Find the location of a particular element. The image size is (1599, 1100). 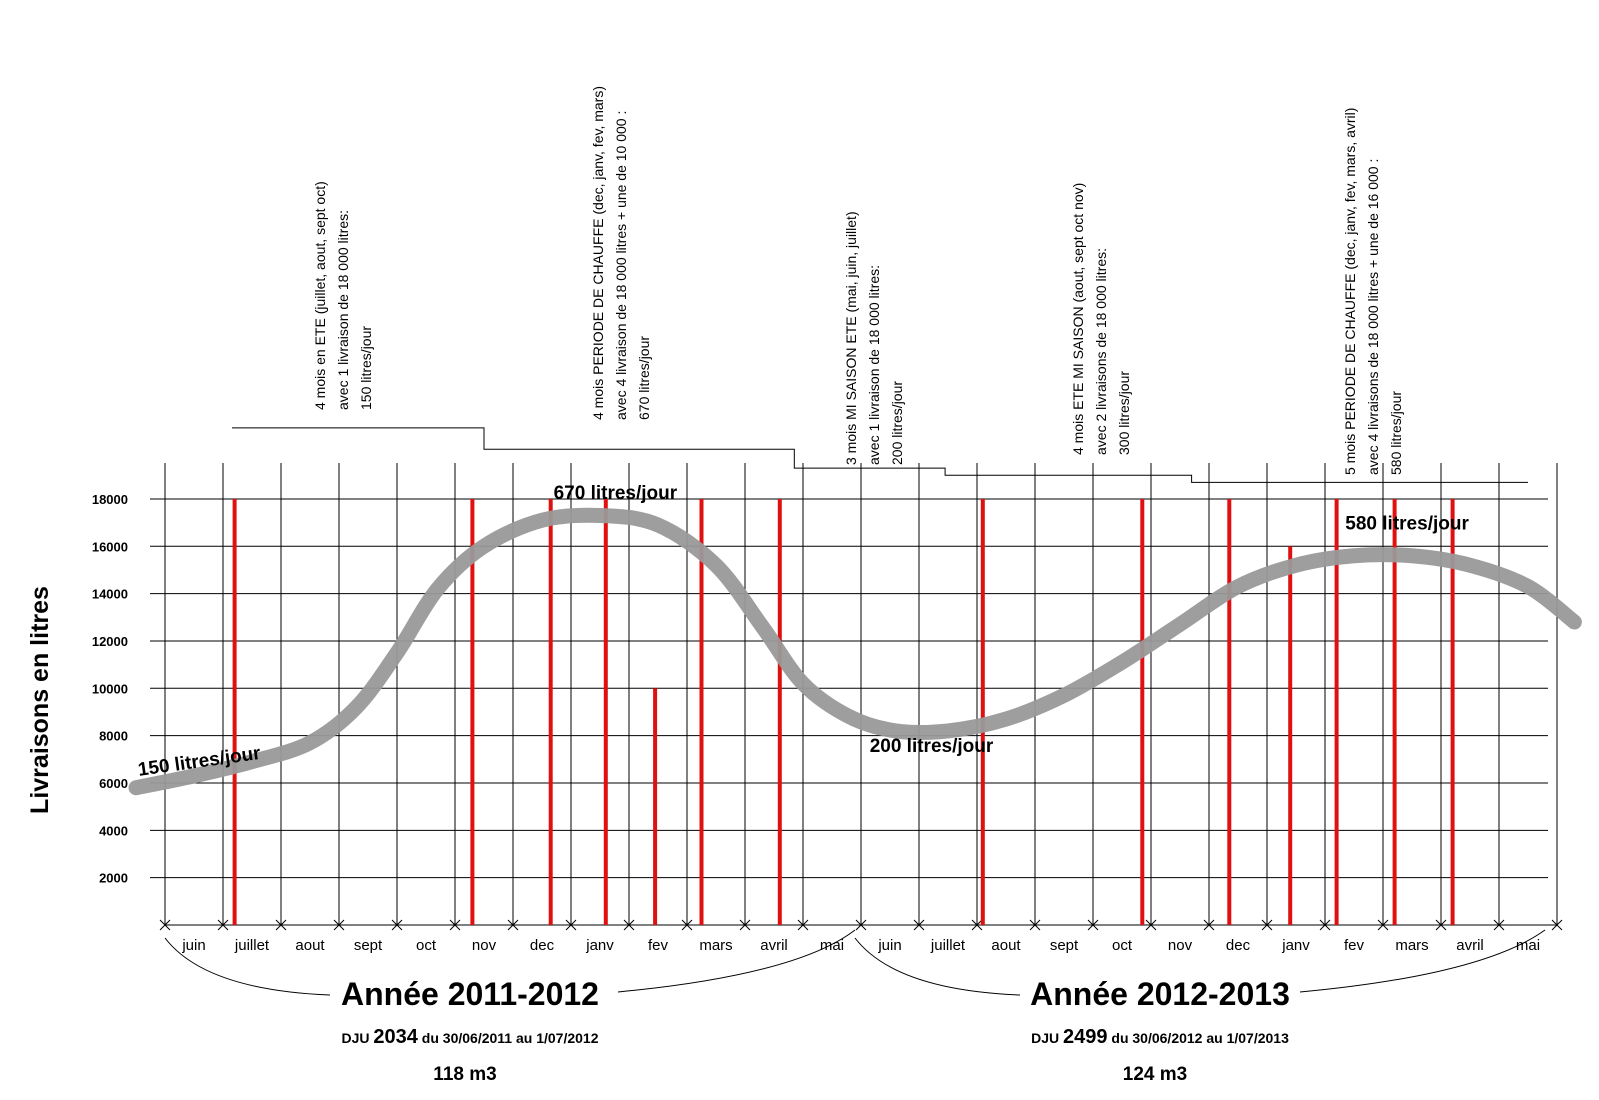

period-annotation-line: 4 mois en ETE (juillet, aout, sept oct) is located at coordinates (320, 295).